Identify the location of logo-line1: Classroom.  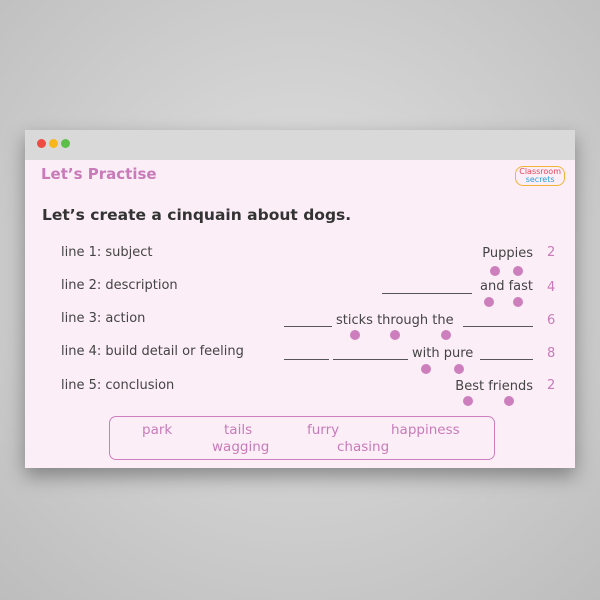
(540, 171).